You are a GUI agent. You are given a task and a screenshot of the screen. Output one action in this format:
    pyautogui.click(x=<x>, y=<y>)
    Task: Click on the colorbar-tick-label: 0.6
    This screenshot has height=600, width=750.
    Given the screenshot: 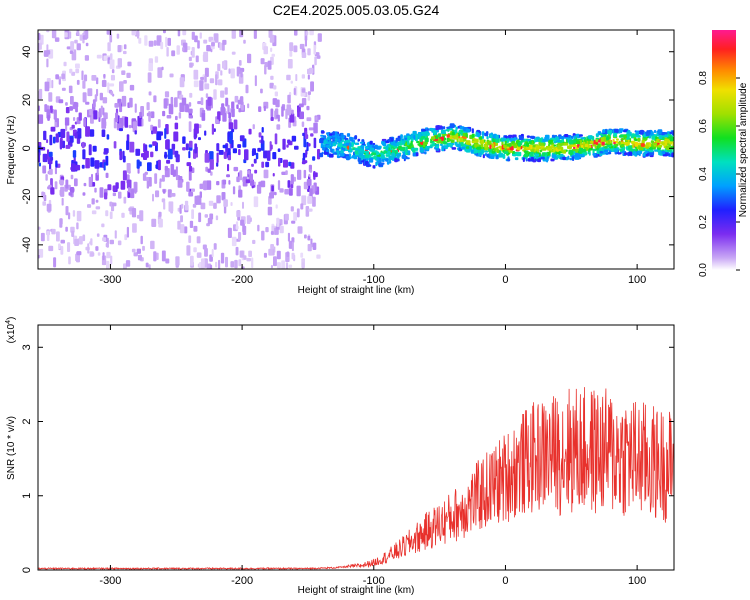 What is the action you would take?
    pyautogui.click(x=703, y=126)
    